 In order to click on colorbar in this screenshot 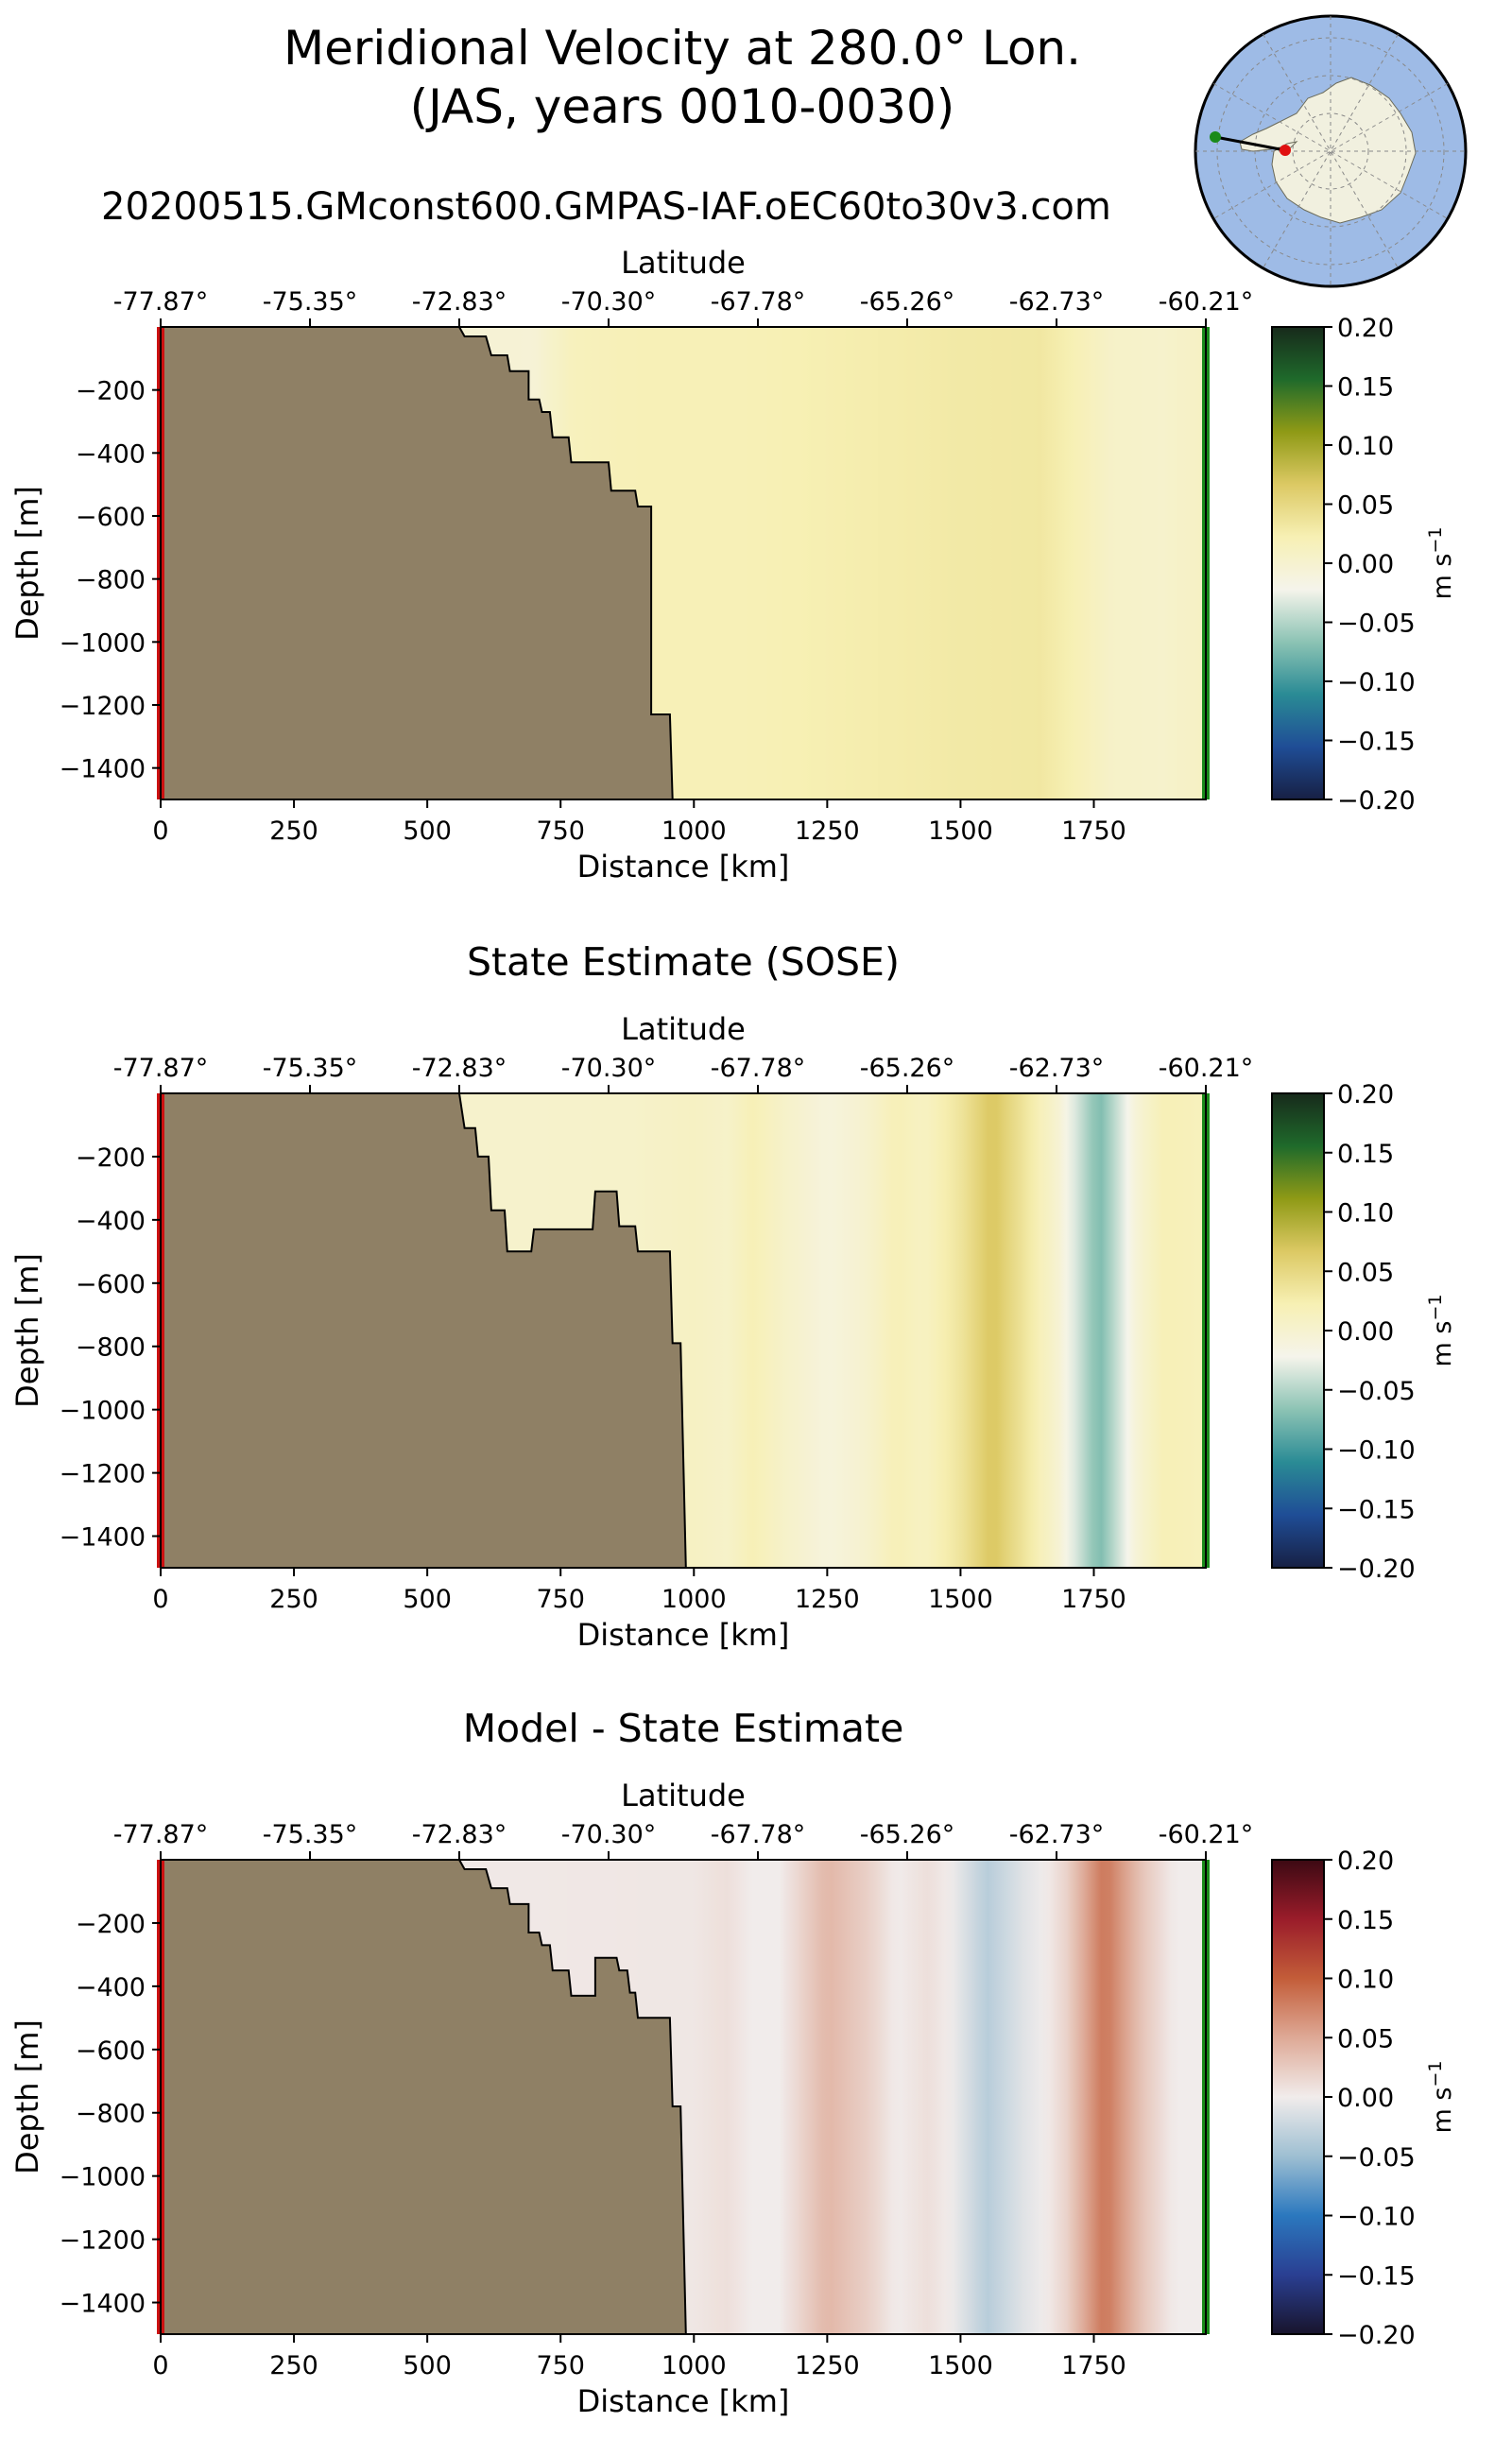, I will do `click(1298, 563)`.